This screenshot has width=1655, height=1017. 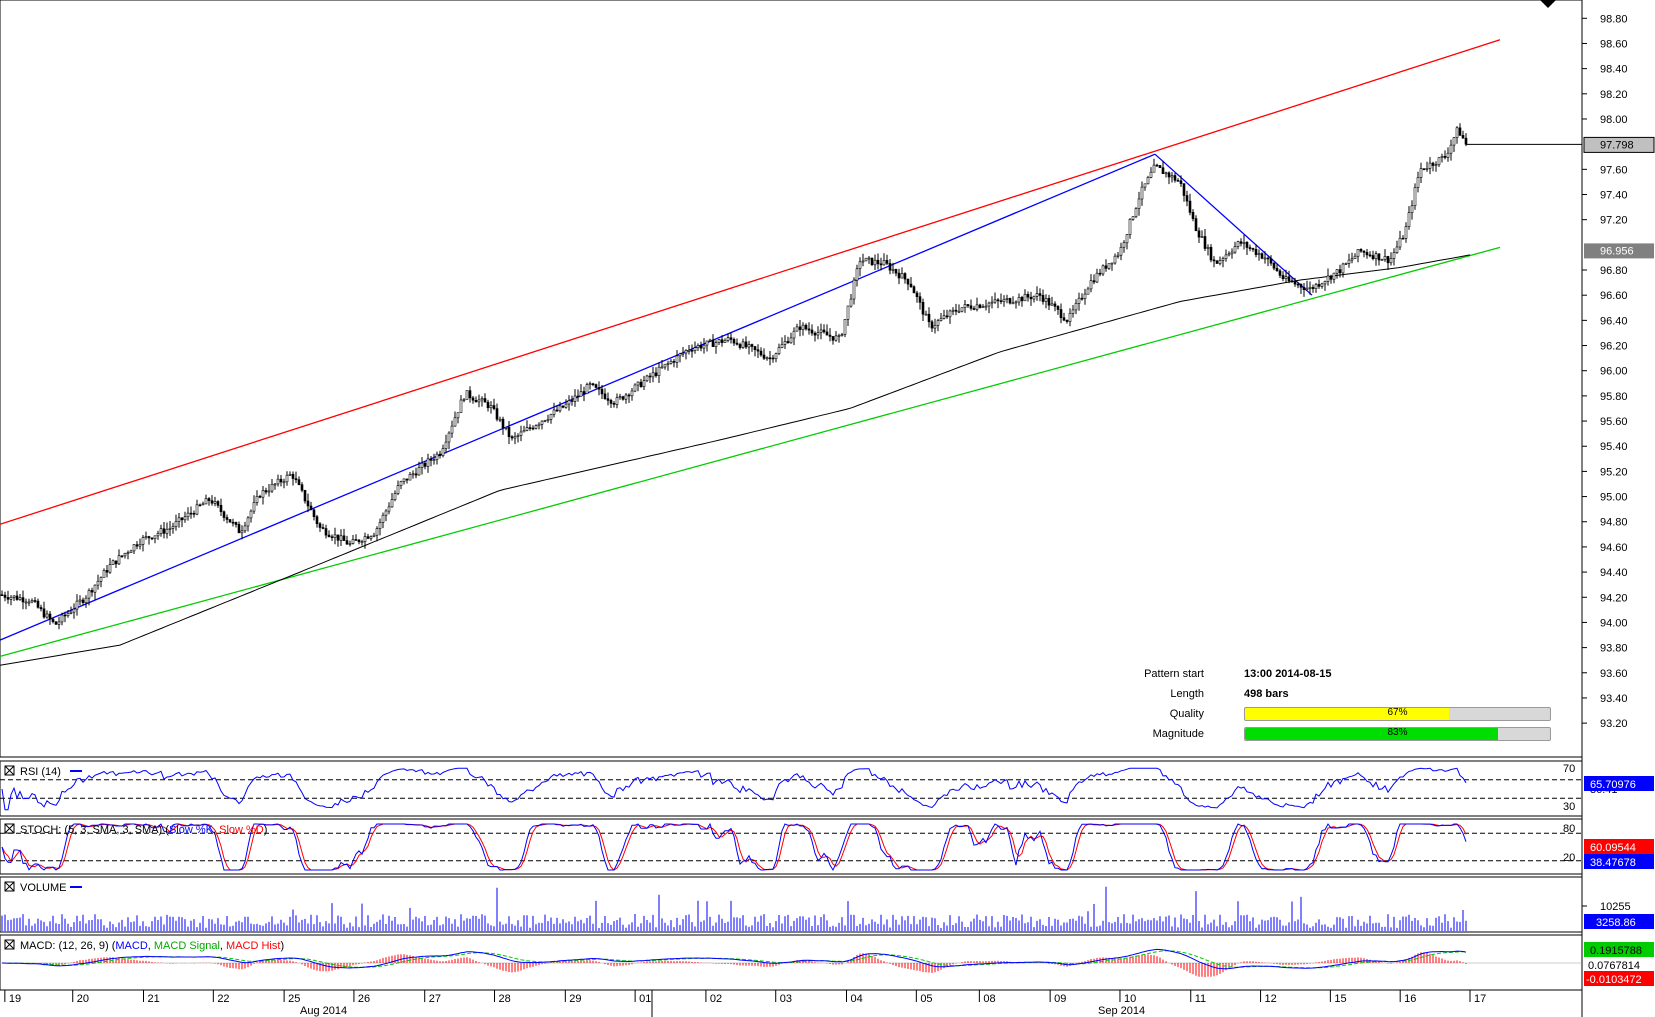 What do you see at coordinates (1614, 573) in the screenshot?
I see `y-tick-label: 94.40` at bounding box center [1614, 573].